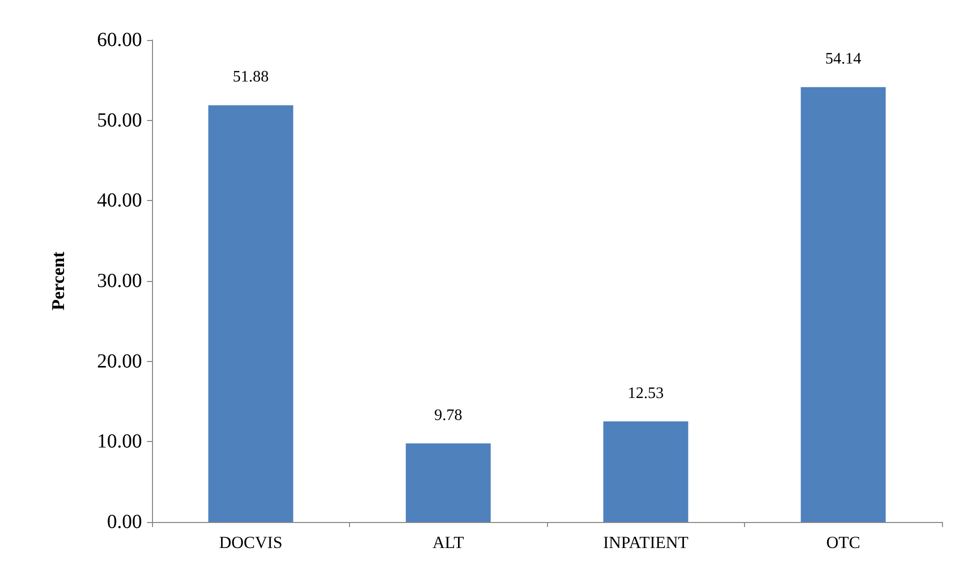 The height and width of the screenshot is (583, 955). Describe the element at coordinates (646, 393) in the screenshot. I see `data-label: 12.53` at that location.